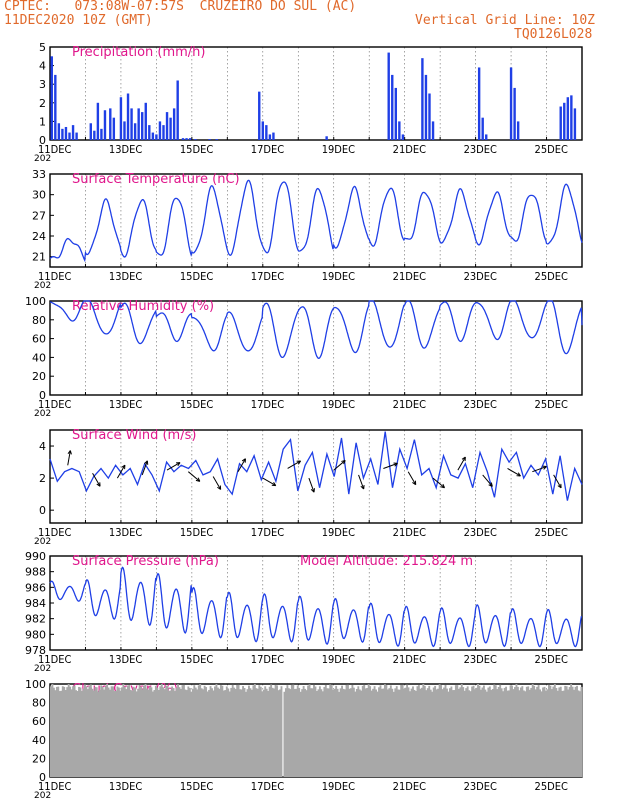  I want to click on rh-ytick-label: 20, so click(39, 376).